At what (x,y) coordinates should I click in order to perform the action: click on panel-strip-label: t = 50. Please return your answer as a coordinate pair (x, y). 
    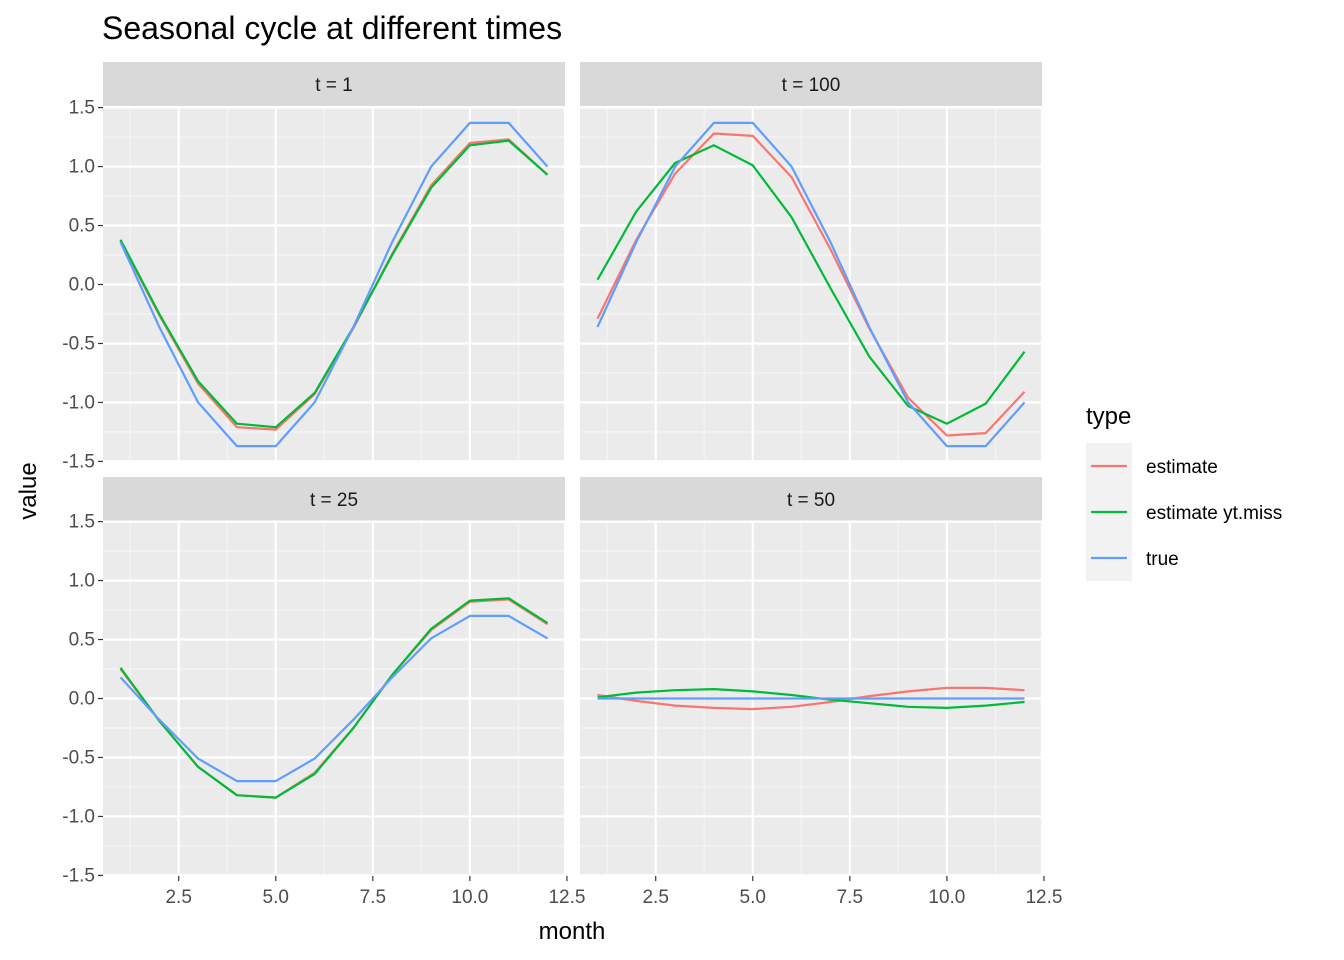
    Looking at the image, I should click on (811, 500).